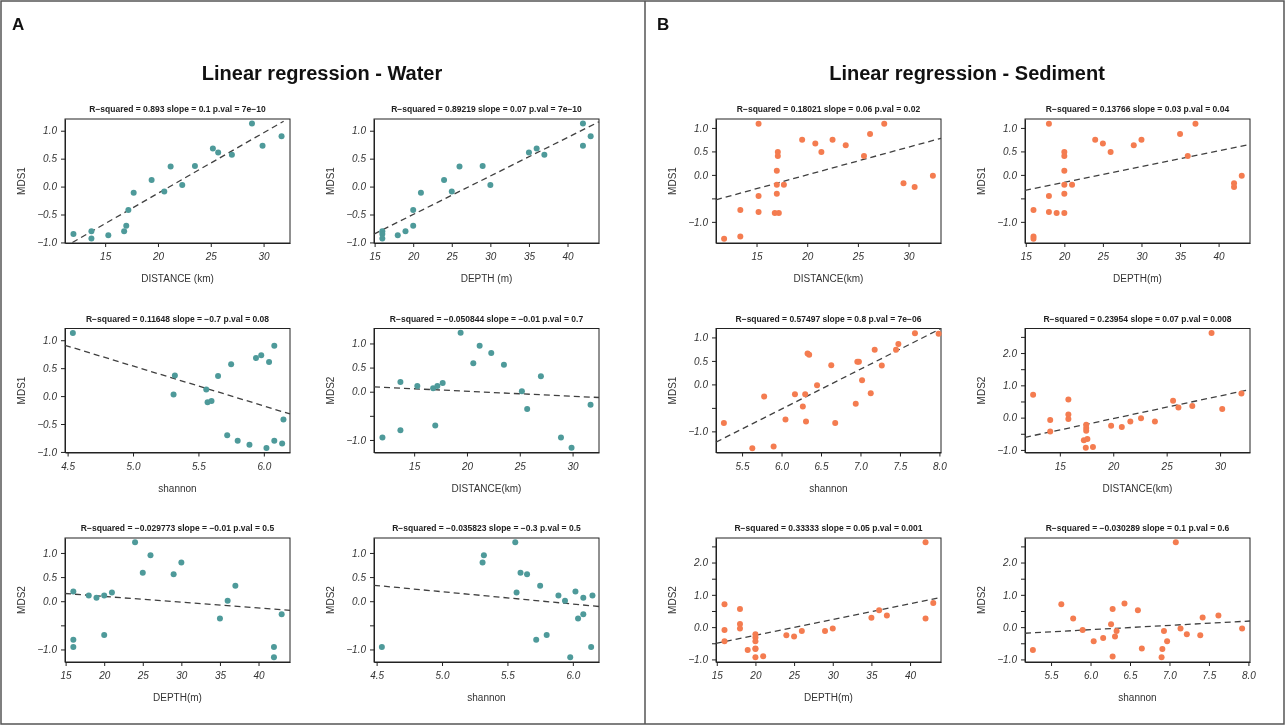 The image size is (1285, 725). Describe the element at coordinates (1137, 528) in the screenshot. I see `chart-title: R−squared = −0.030289 slope = 0.1 p.val = 0.6` at that location.